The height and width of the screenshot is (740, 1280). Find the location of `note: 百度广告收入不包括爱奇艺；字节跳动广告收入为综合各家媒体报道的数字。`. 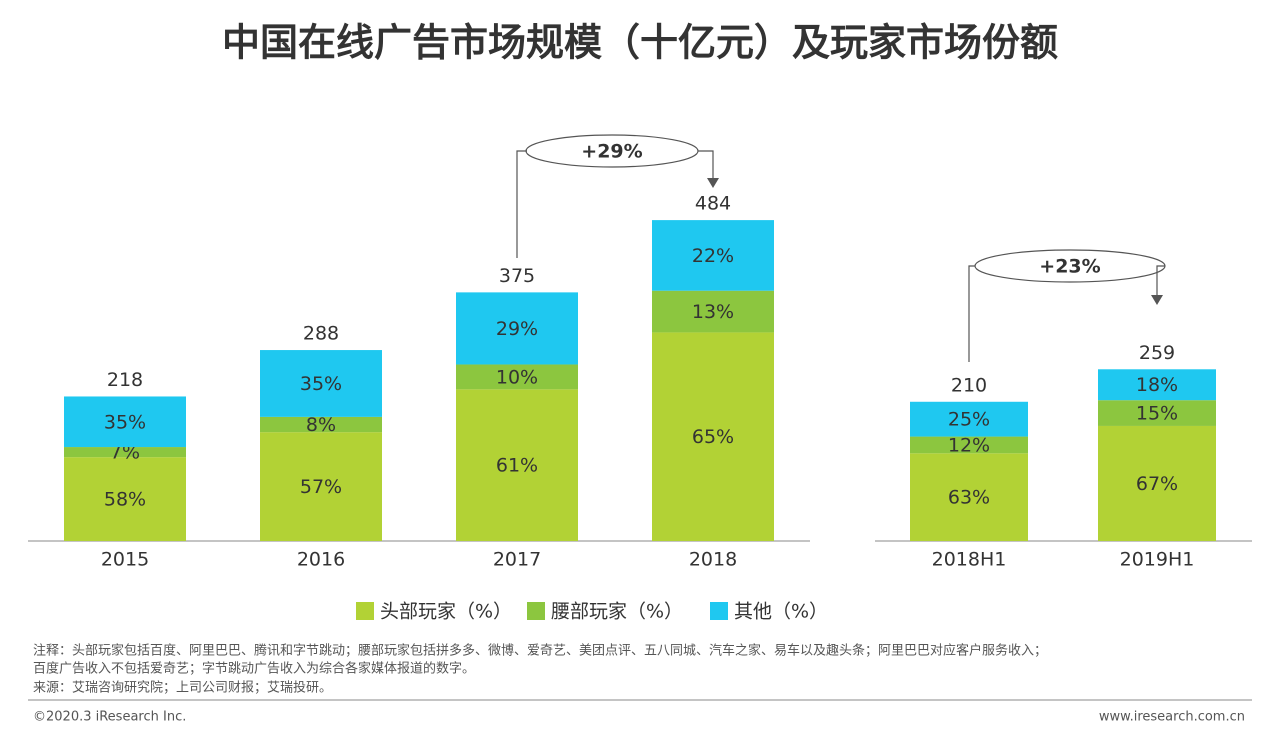

note: 百度广告收入不包括爱奇艺；字节跳动广告收入为综合各家媒体报道的数字。 is located at coordinates (254, 669).